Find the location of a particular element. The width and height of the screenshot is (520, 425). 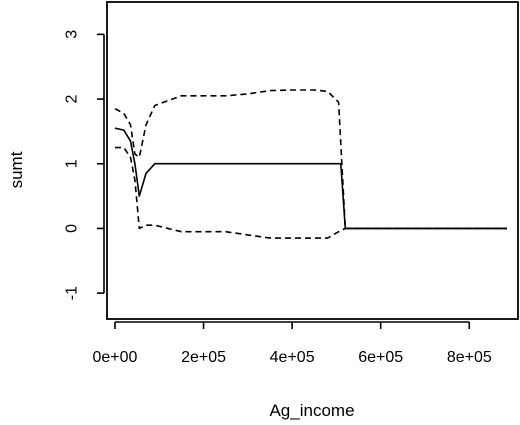

x-tick-label: 0e+00 is located at coordinates (115, 357).